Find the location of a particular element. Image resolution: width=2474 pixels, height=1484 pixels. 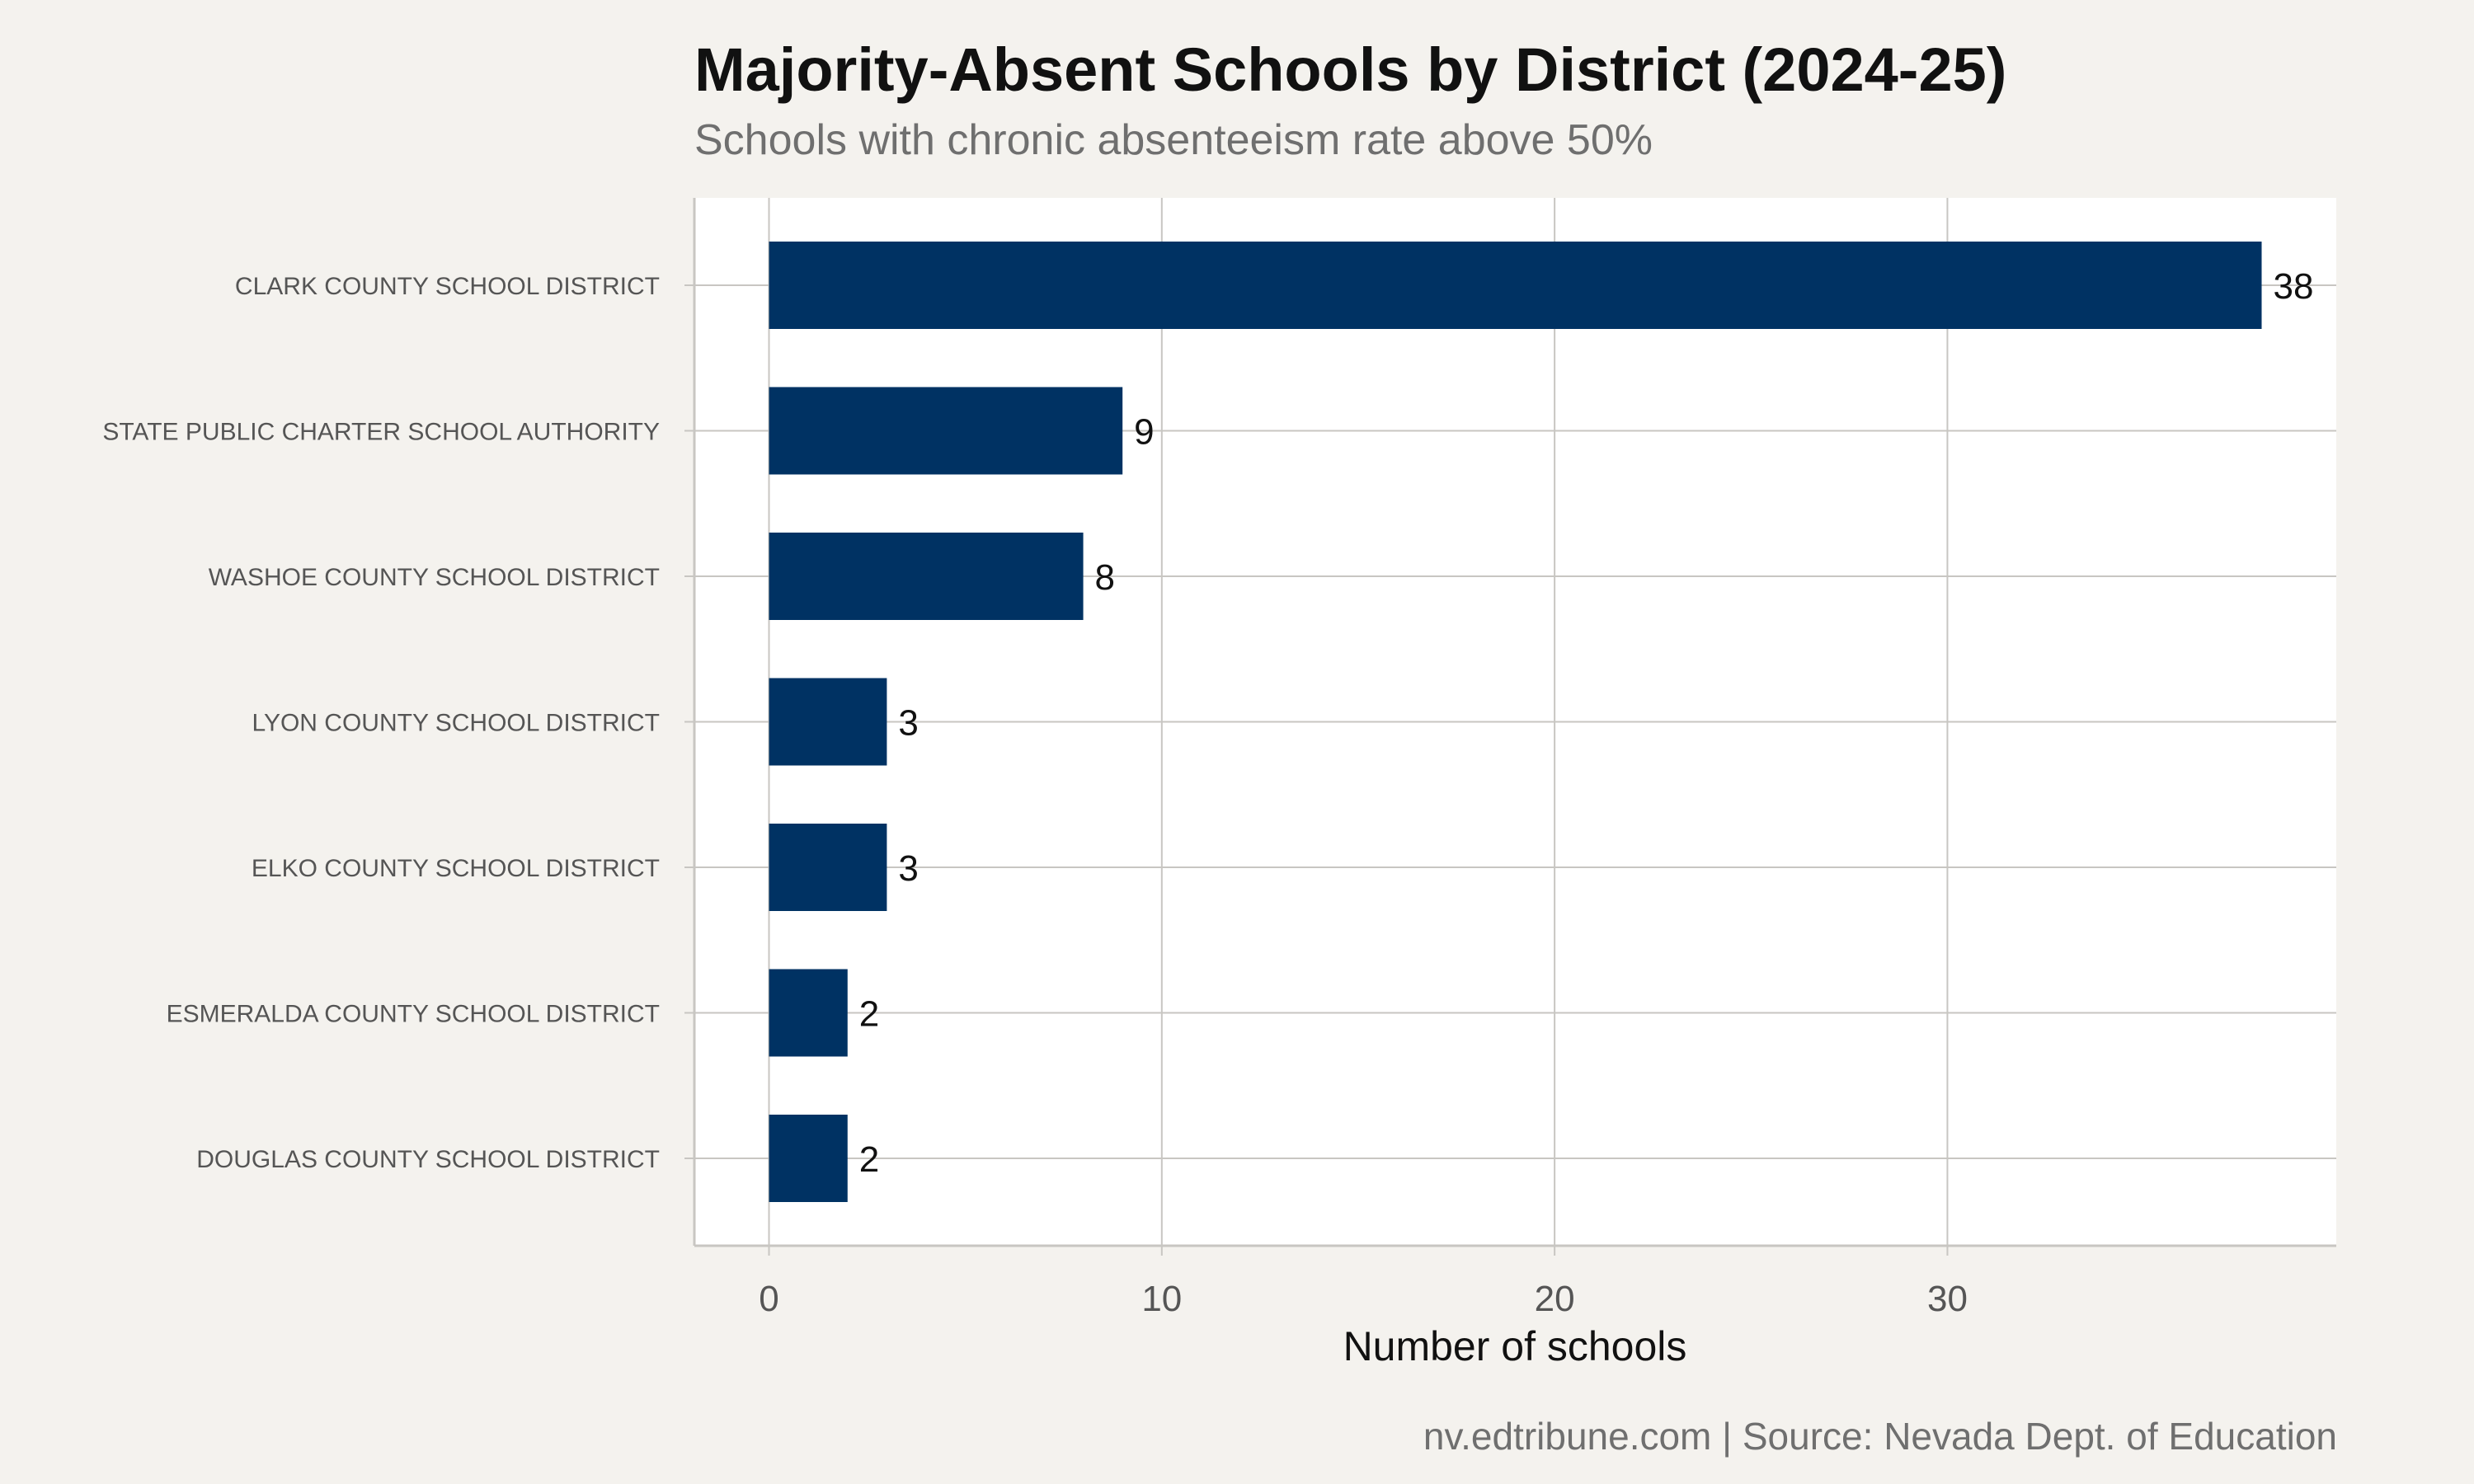

x-tick-label: 0 is located at coordinates (768, 1299).